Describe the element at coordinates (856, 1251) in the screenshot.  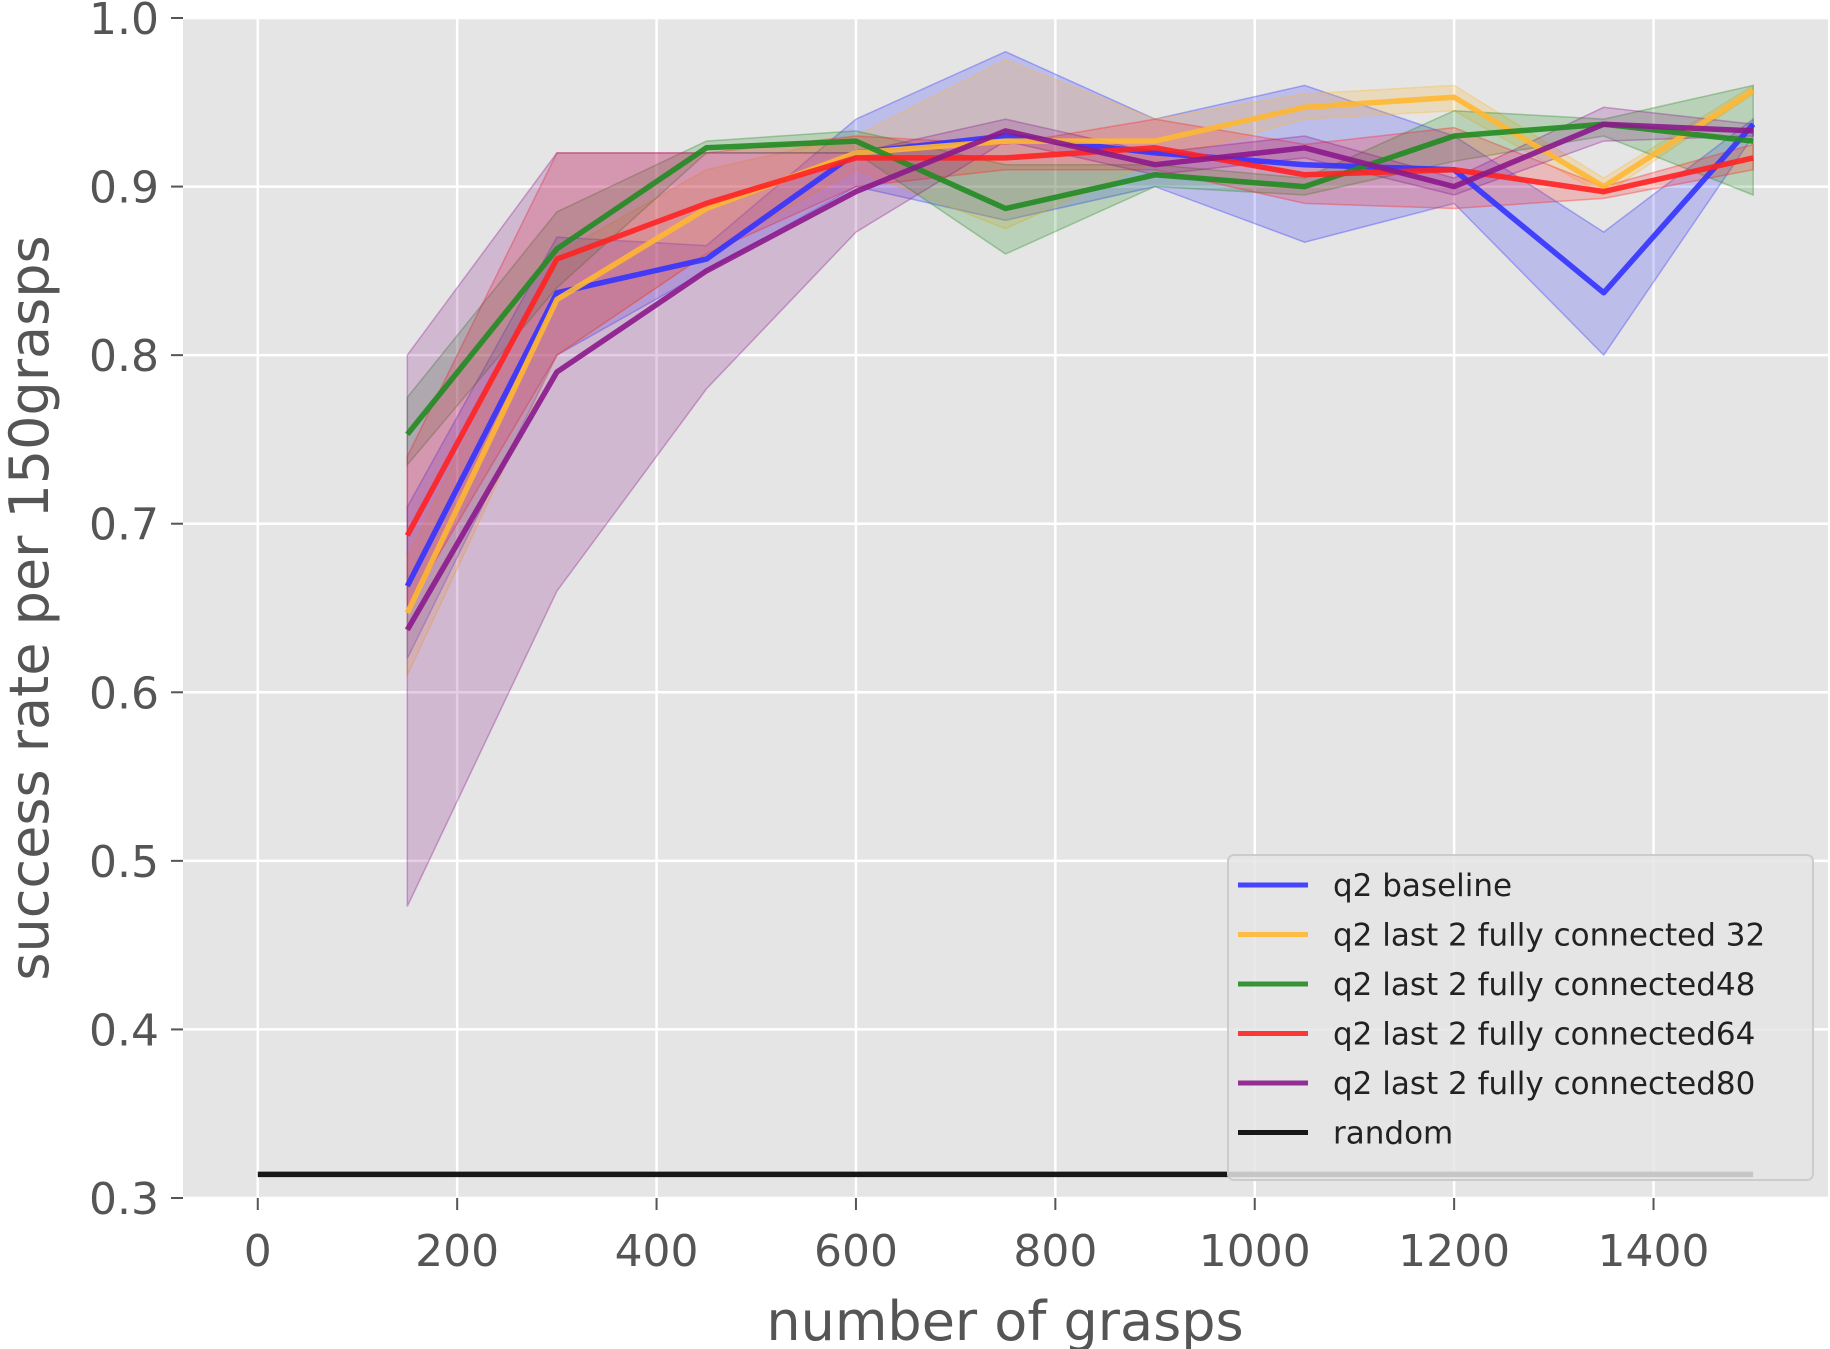
I see `x-tick-label: 600` at that location.